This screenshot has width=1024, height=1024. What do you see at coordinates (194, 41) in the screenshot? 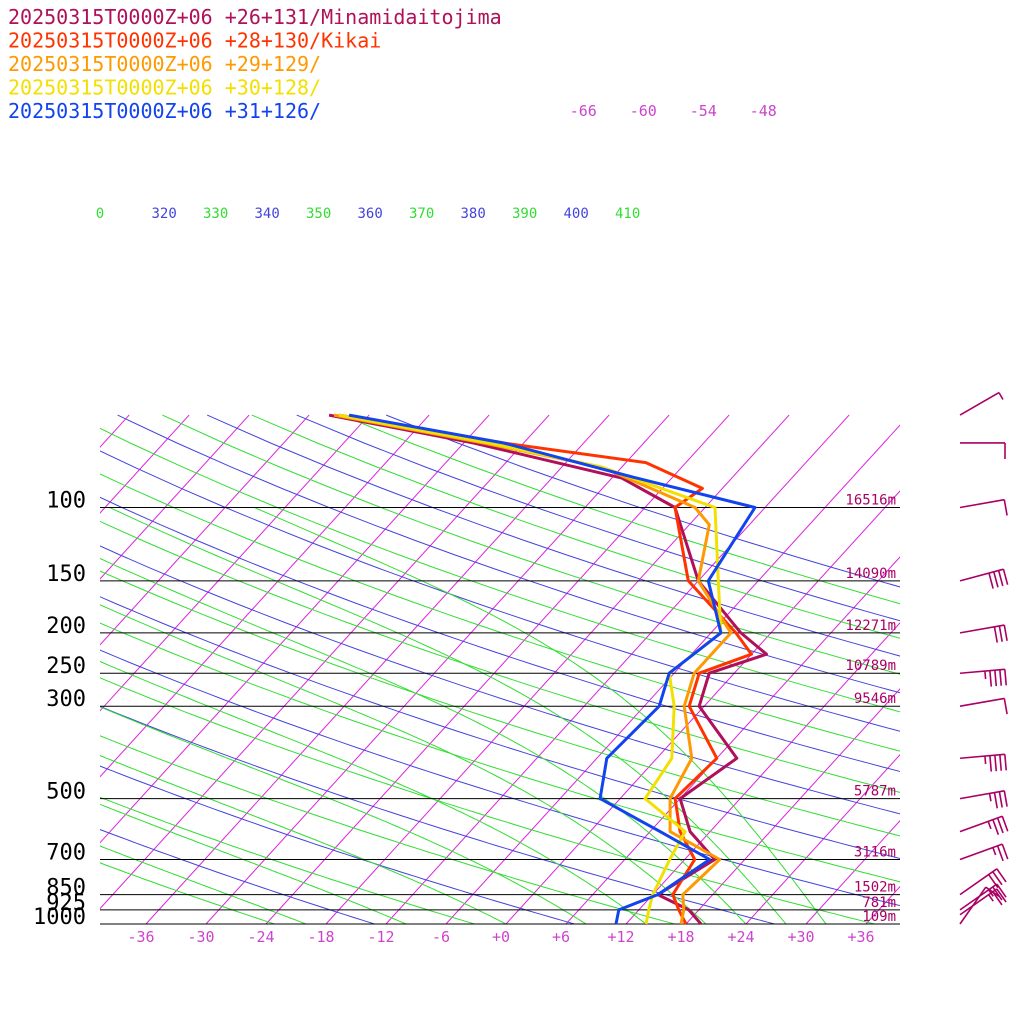
I see `legend-entry: 20250315T0000Z+06 +28+130/Kikai` at bounding box center [194, 41].